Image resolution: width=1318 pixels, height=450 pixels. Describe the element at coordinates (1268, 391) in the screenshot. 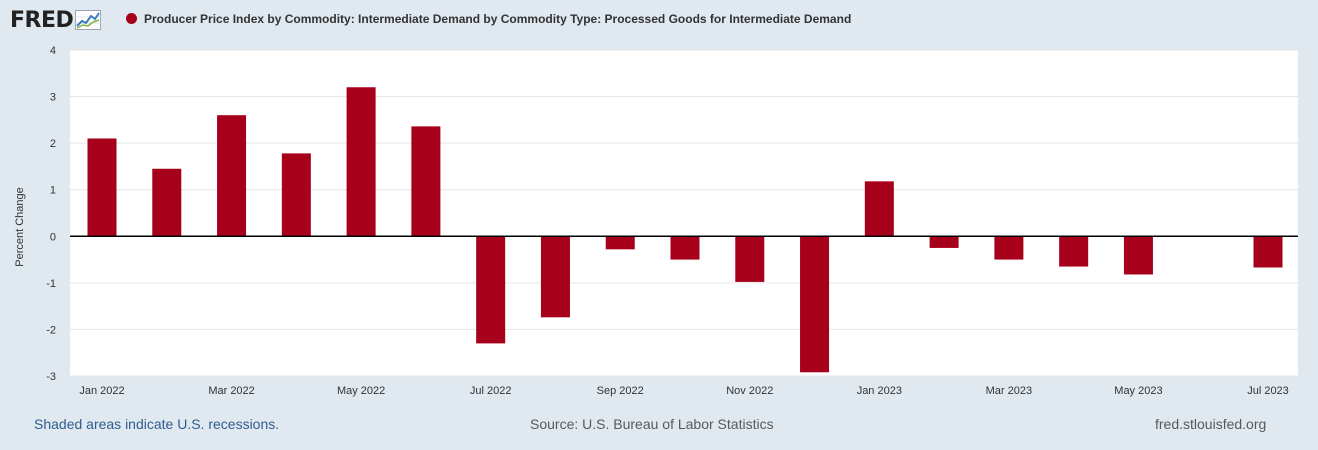

I see `x-tick-label: Jul 2023` at that location.